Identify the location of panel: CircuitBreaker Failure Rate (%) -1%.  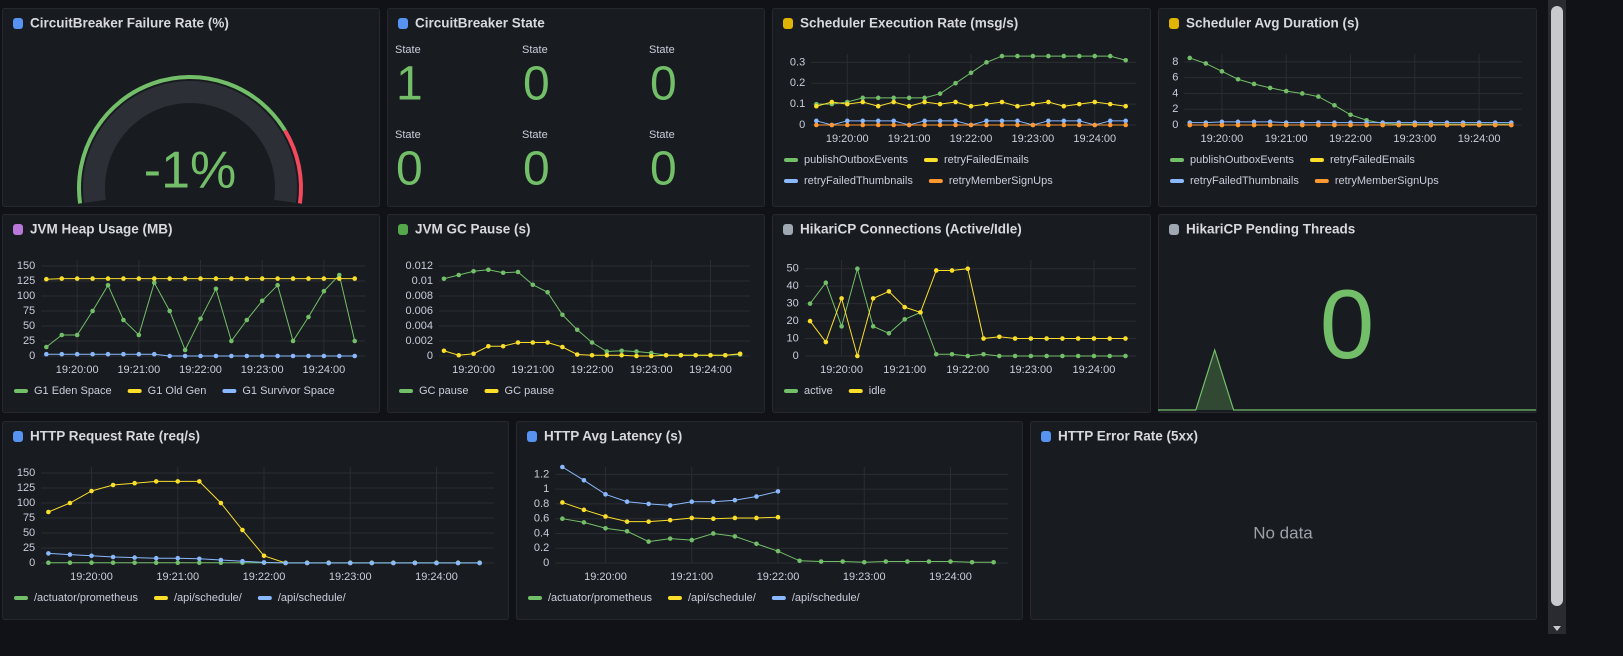
(191, 107).